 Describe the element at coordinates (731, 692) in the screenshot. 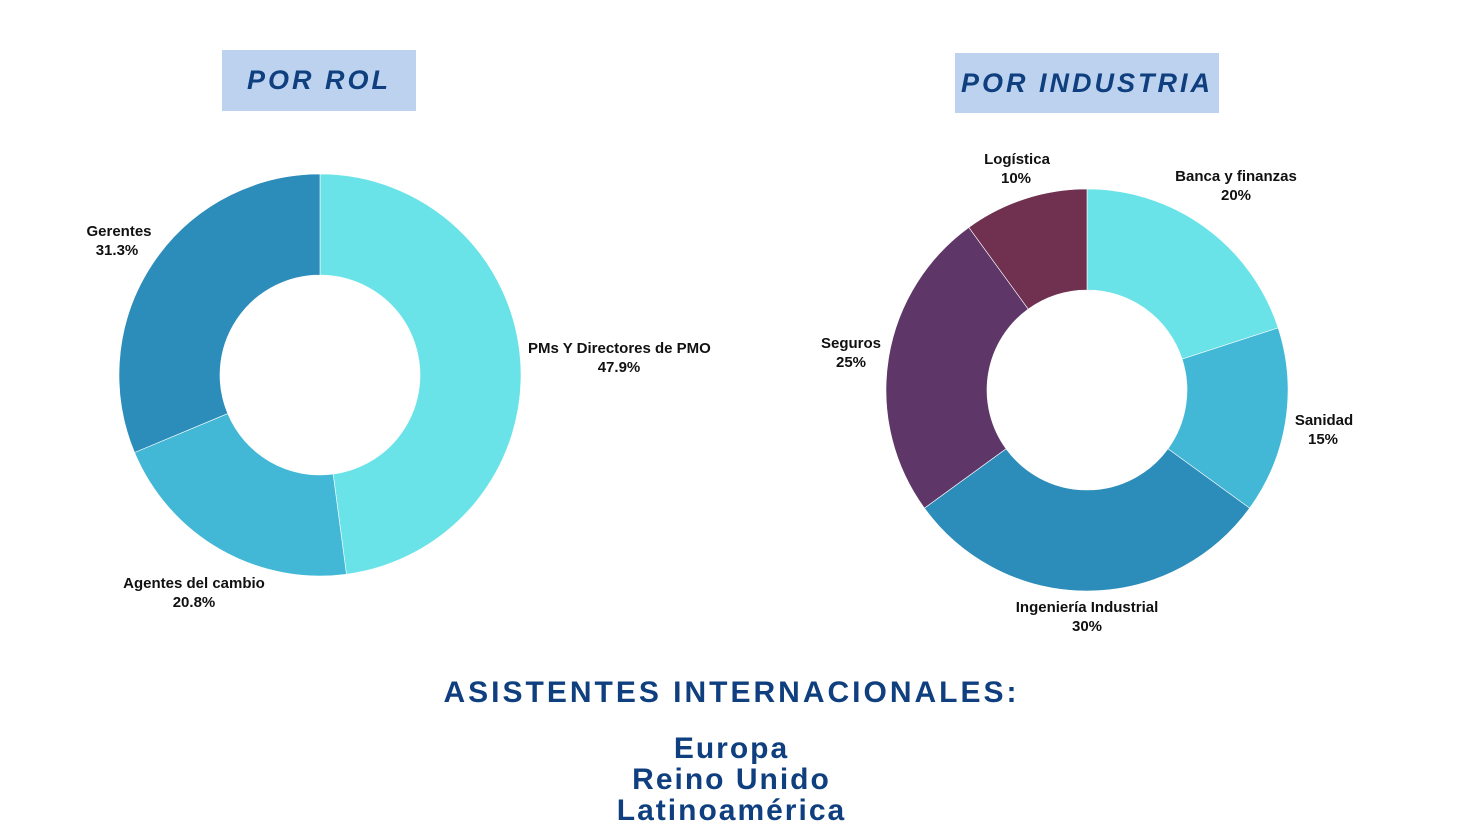

I see `international-attendees-title: ASISTENTES INTERNACIONALES:` at that location.